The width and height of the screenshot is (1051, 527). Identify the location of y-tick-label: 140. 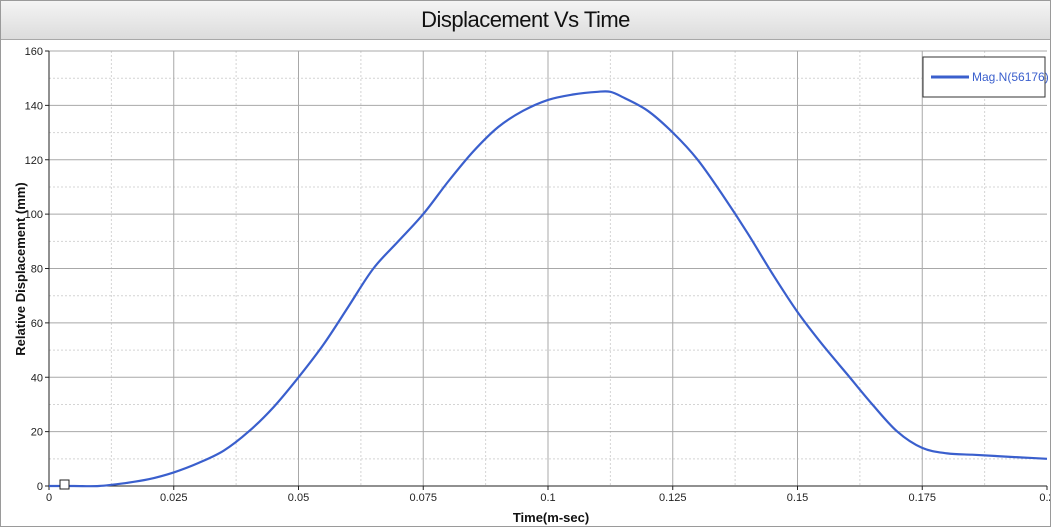
(34, 106).